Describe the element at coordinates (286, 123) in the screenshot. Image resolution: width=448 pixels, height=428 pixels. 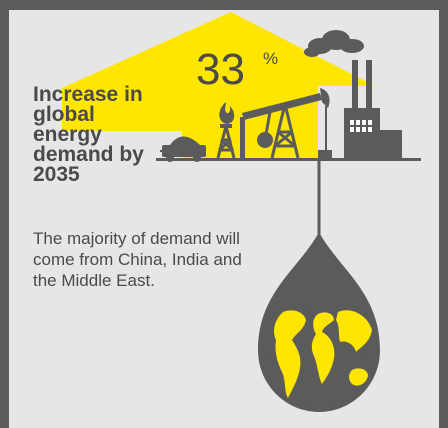
I see `oil-pump-icon` at that location.